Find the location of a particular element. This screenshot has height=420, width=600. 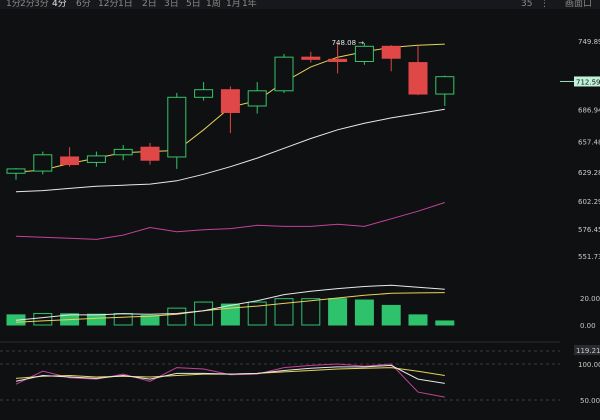

timeframe-tab-3: 4分 is located at coordinates (59, 4).